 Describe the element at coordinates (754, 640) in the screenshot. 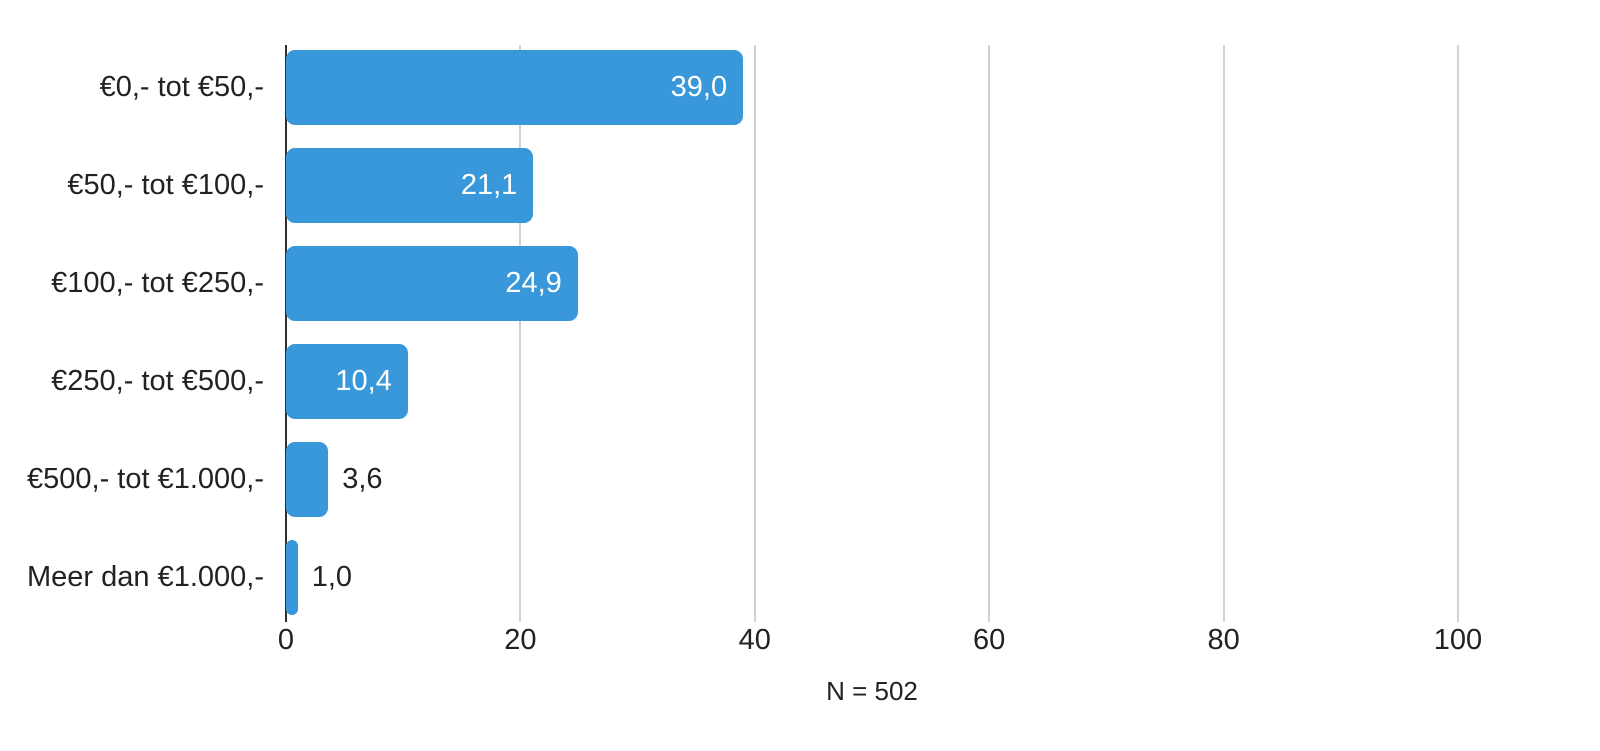

I see `x-tick-label: 40` at that location.